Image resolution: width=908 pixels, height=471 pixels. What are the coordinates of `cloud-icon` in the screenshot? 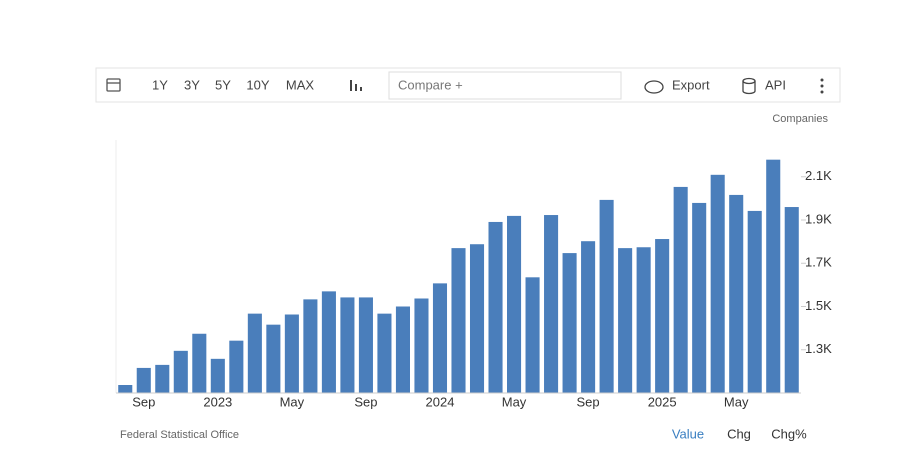 It's located at (654, 87).